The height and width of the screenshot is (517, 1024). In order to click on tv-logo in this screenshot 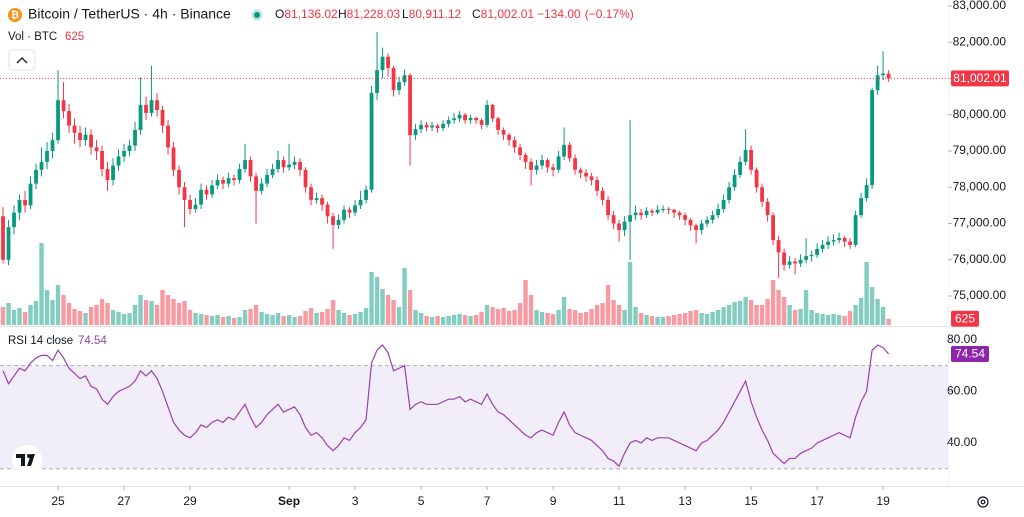, I will do `click(27, 460)`.